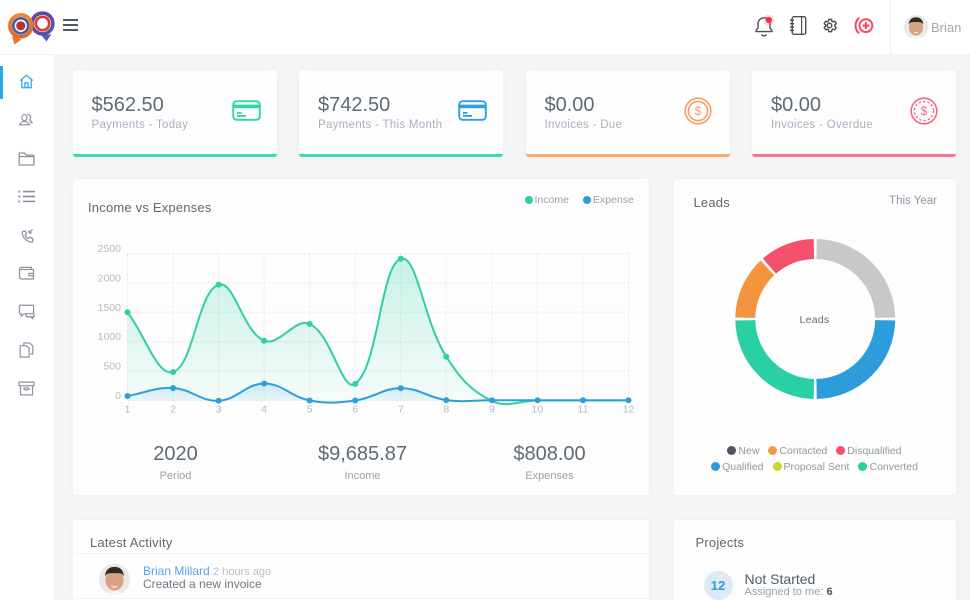  I want to click on svg-text: 7, so click(400, 409).